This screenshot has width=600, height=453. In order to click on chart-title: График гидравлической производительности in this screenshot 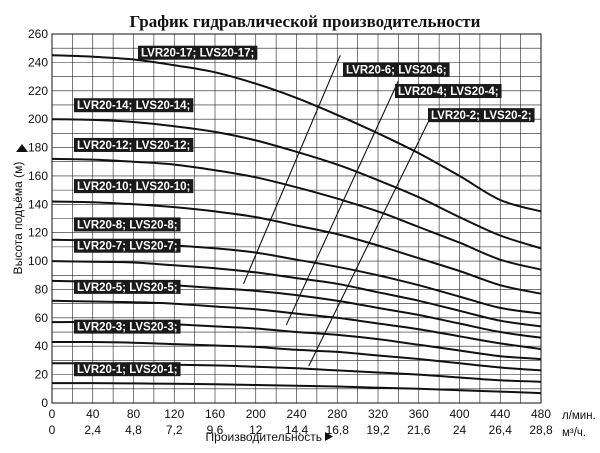, I will do `click(305, 21)`.